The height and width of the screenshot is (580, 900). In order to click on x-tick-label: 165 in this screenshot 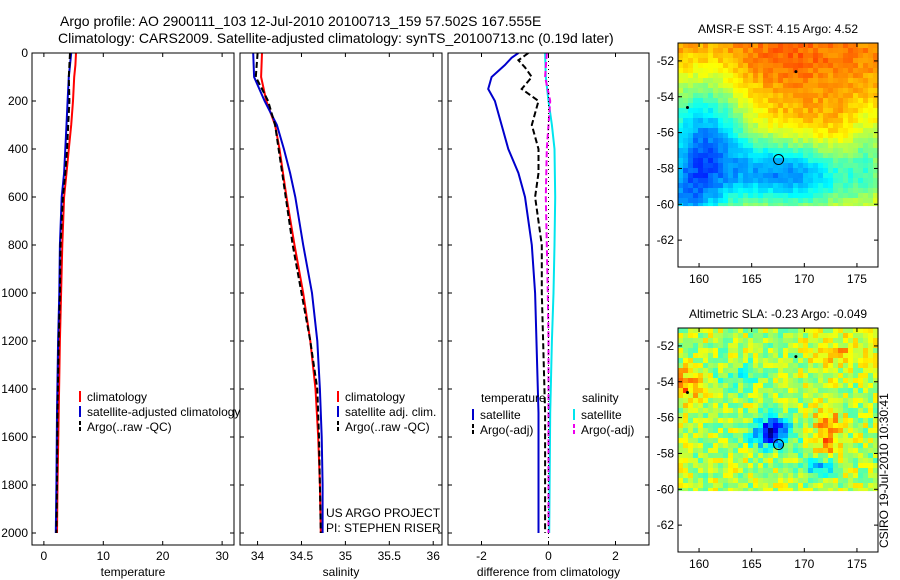, I will do `click(752, 279)`.